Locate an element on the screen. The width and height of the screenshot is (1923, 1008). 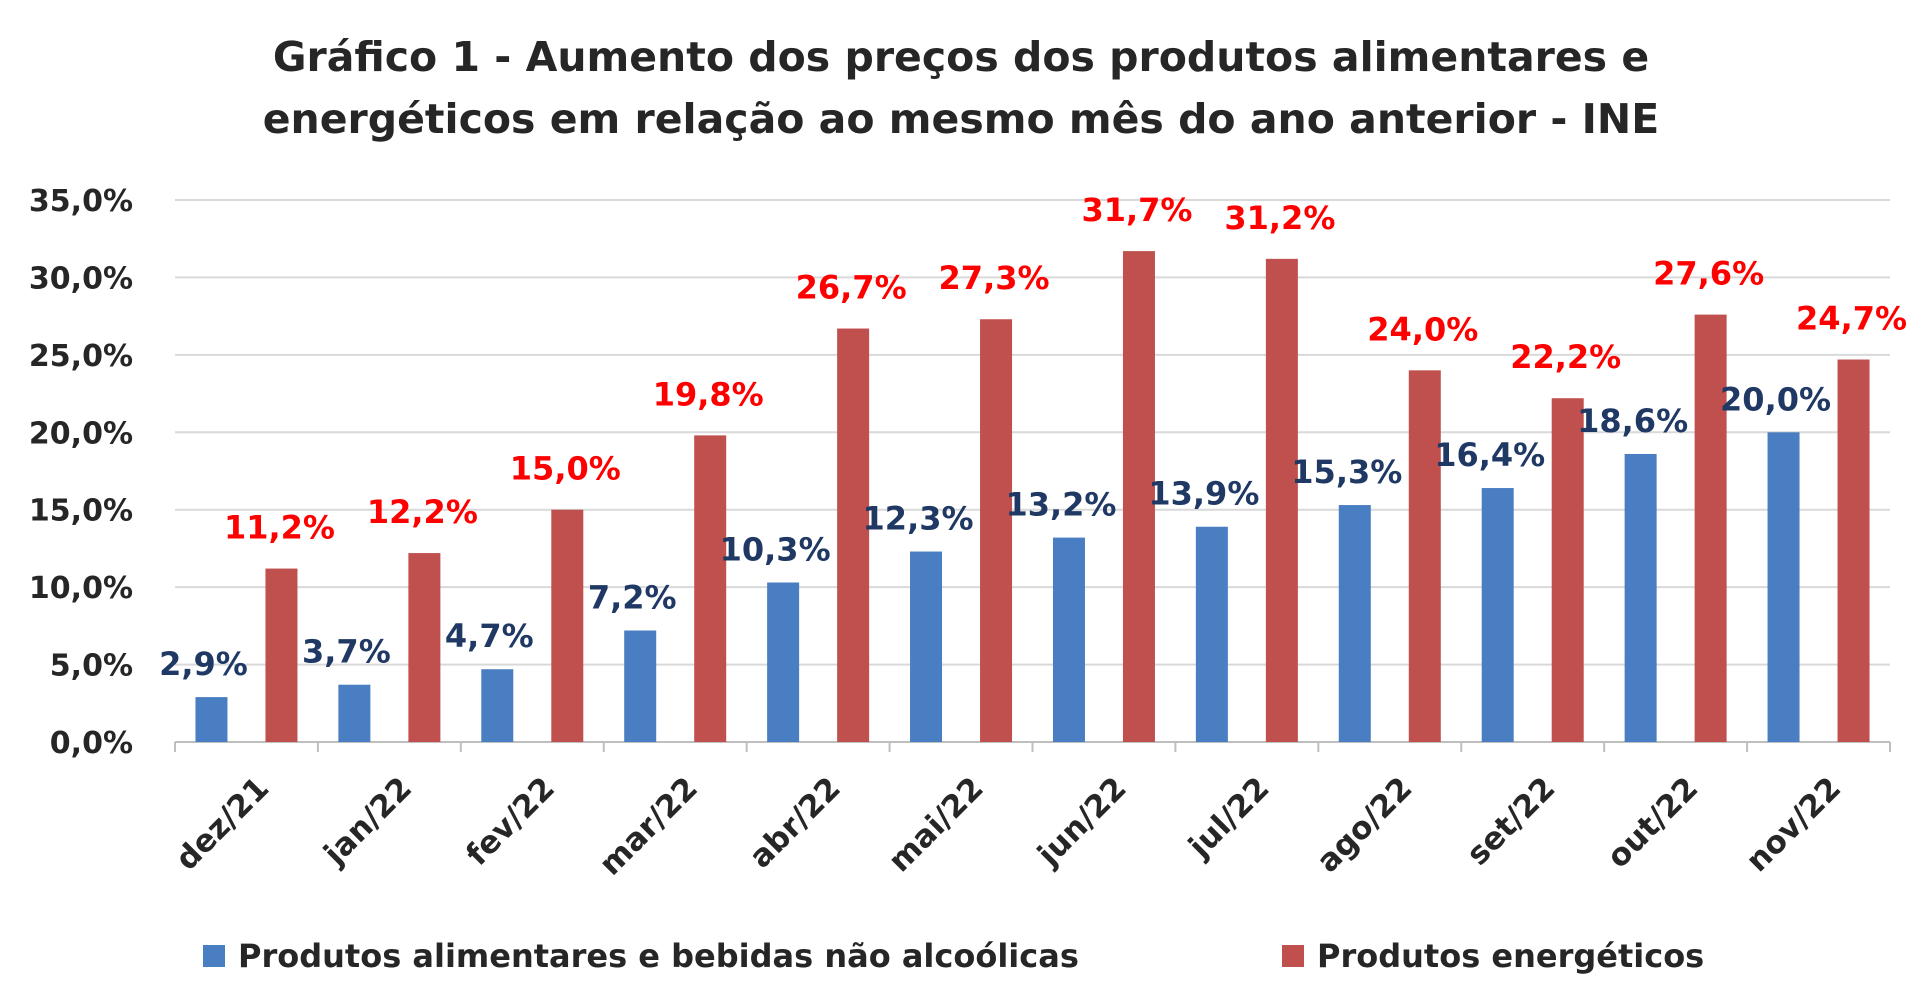
data-label-food: 2,9% is located at coordinates (203, 664).